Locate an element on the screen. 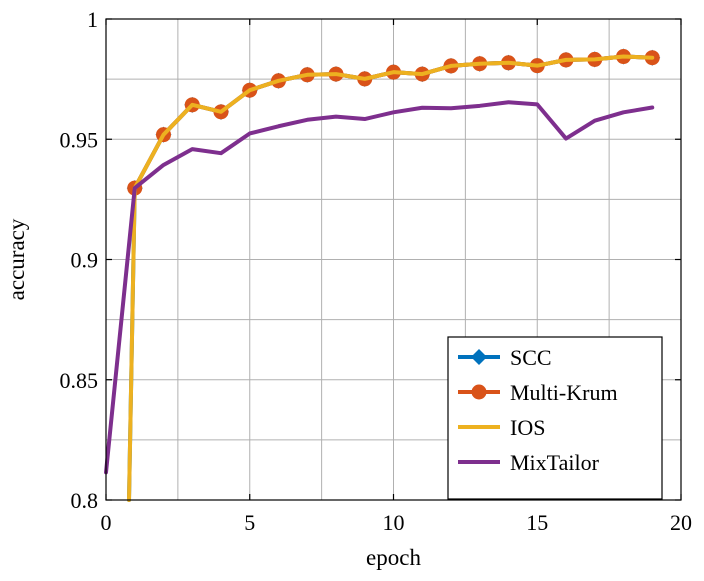  y-tick-label: 0.85 is located at coordinates (79, 380).